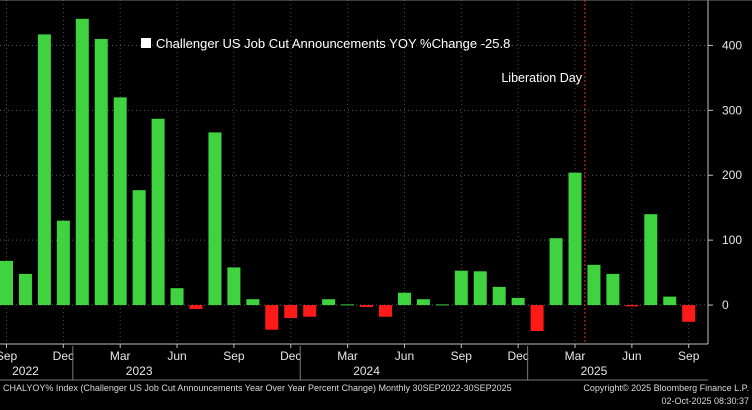 The image size is (752, 410). Describe the element at coordinates (120, 356) in the screenshot. I see `x-tick-label-2023-03: Mar` at that location.